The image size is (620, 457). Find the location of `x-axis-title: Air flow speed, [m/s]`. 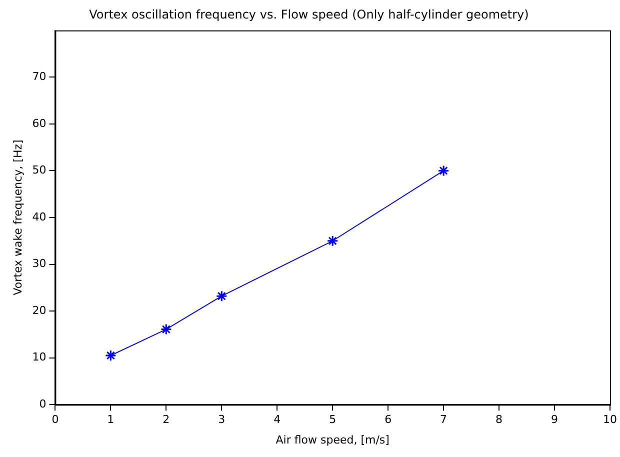

x-axis-title: Air flow speed, [m/s] is located at coordinates (333, 439).